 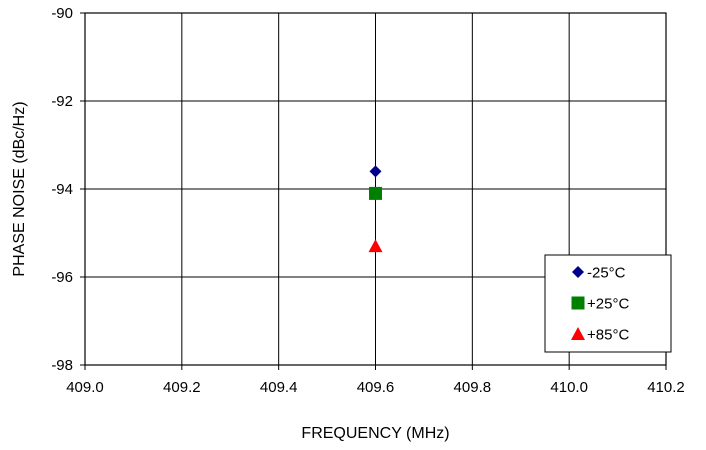 I want to click on x-tick-label: 409.2, so click(x=182, y=387).